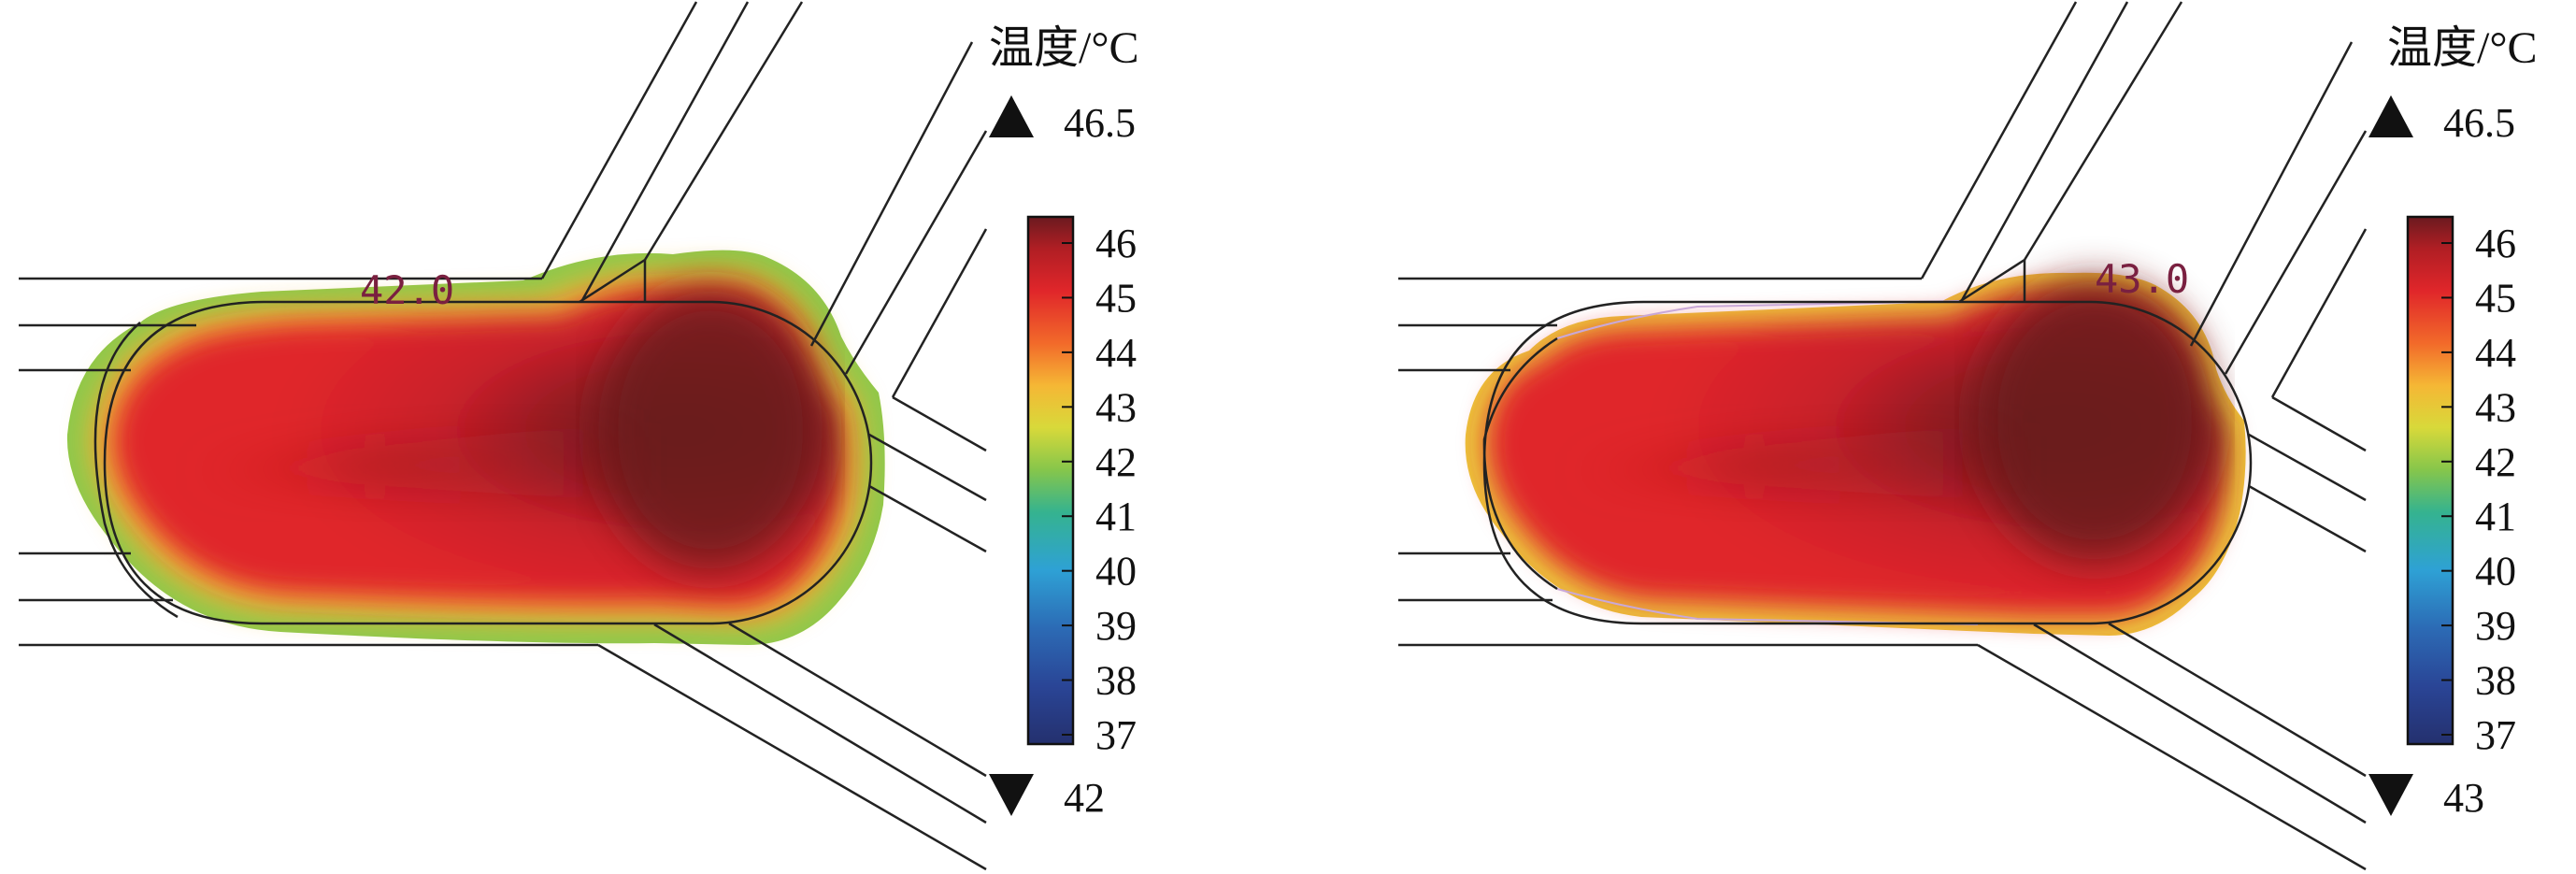 This screenshot has height=874, width=2576. I want to click on right-stadium-outline, so click(1867, 463).